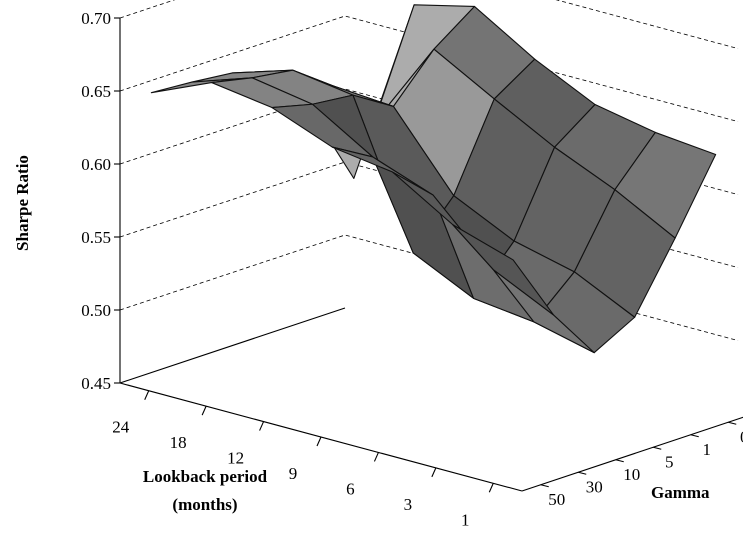 The height and width of the screenshot is (540, 743). Describe the element at coordinates (707, 449) in the screenshot. I see `gamma-tick-label-1: 1` at that location.